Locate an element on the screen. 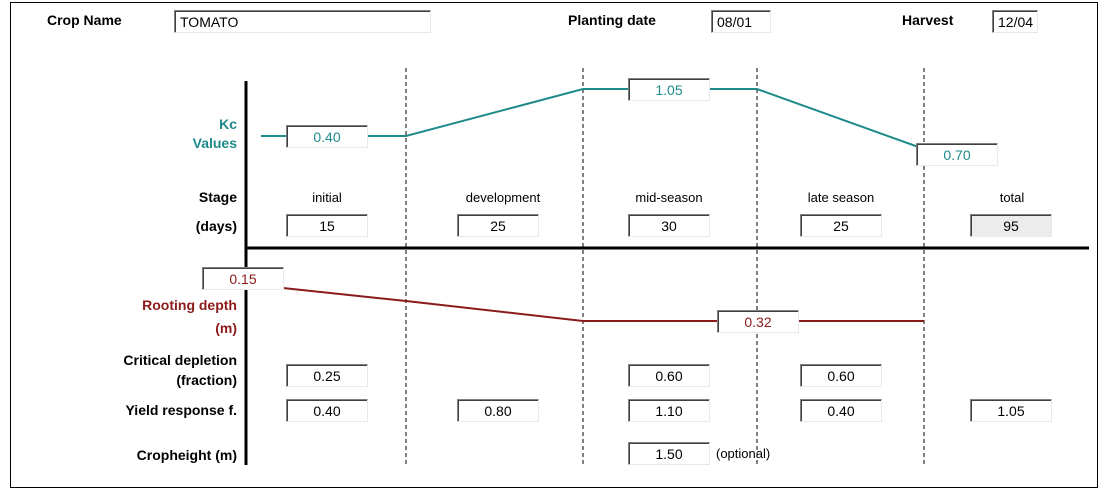 This screenshot has height=494, width=1100. rooting-depth-max-field: 0.32 is located at coordinates (758, 321).